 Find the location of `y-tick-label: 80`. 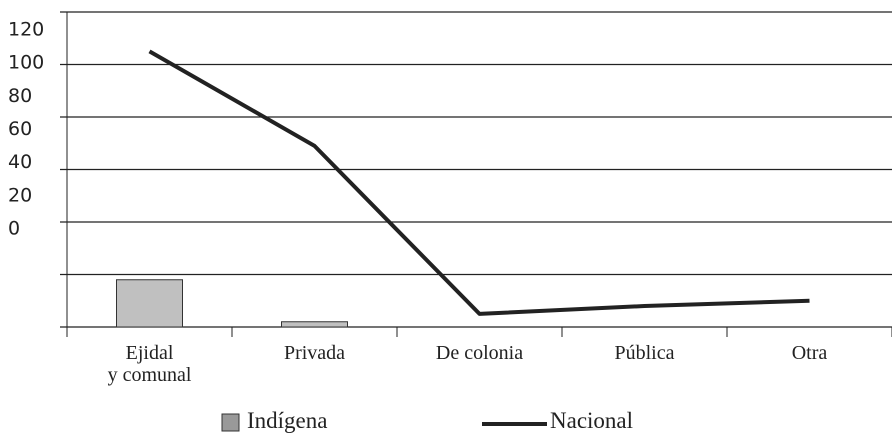

y-tick-label: 80 is located at coordinates (20, 96).